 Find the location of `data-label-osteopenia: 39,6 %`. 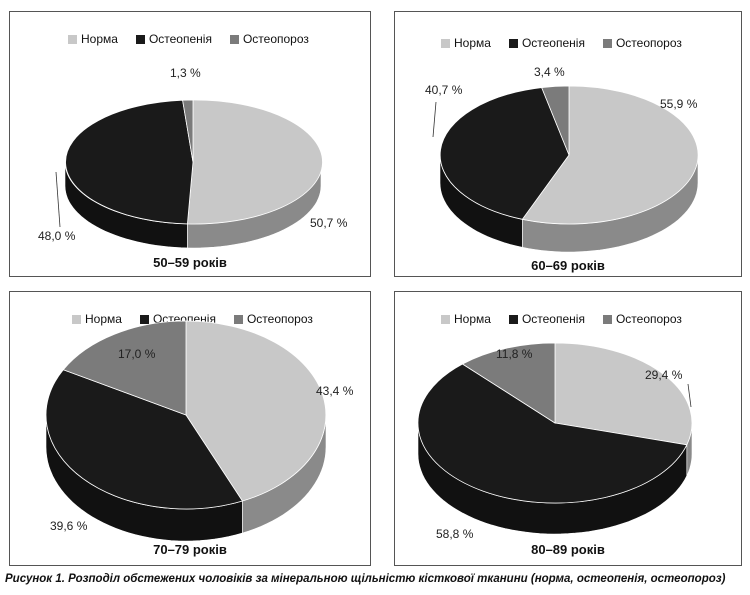

data-label-osteopenia: 39,6 % is located at coordinates (69, 526).